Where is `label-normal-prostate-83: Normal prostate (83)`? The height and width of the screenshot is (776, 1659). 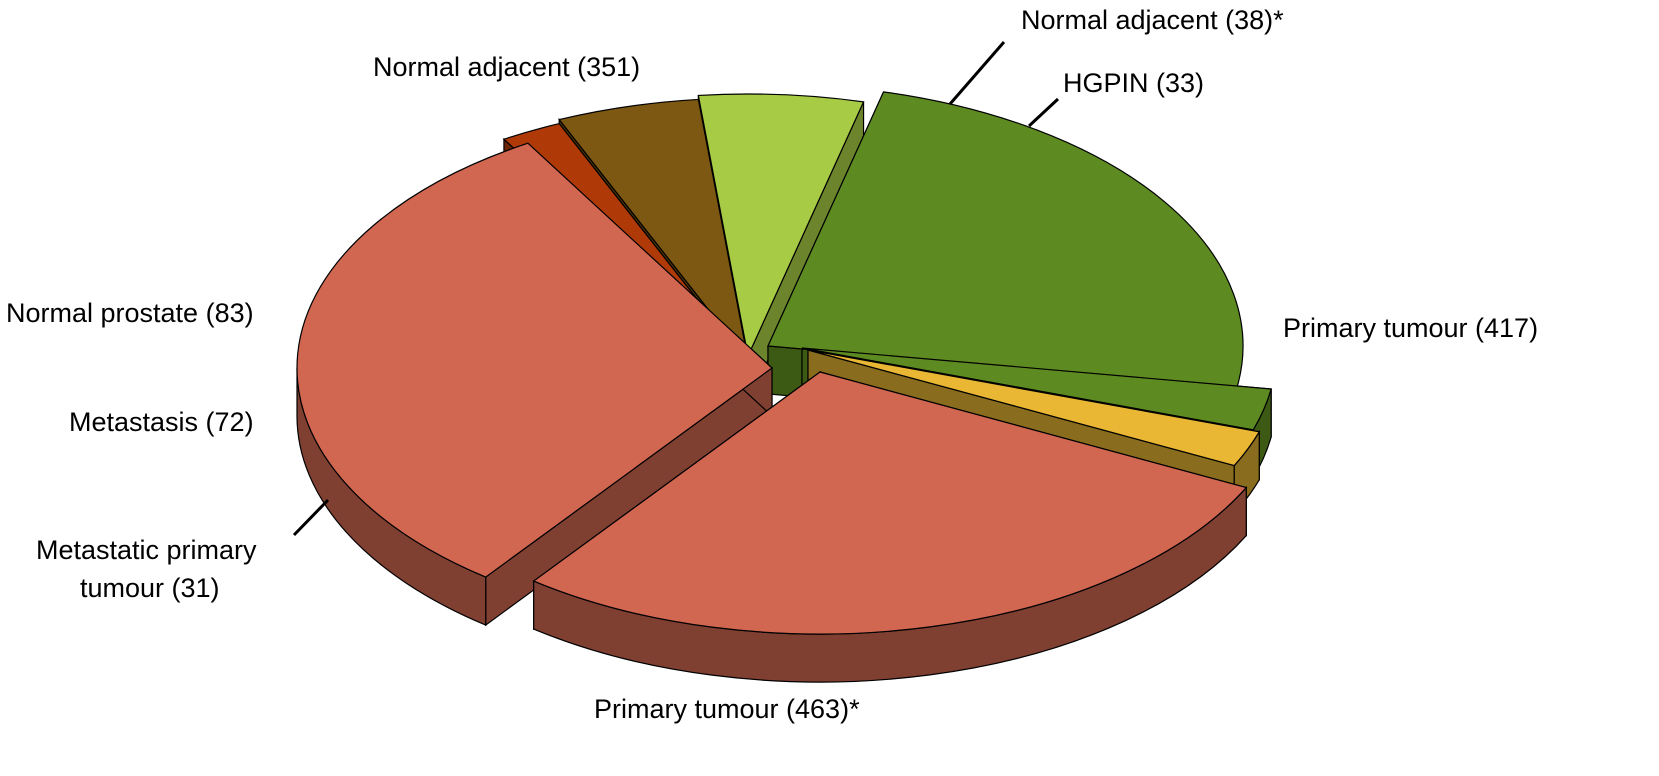
label-normal-prostate-83: Normal prostate (83) is located at coordinates (130, 313).